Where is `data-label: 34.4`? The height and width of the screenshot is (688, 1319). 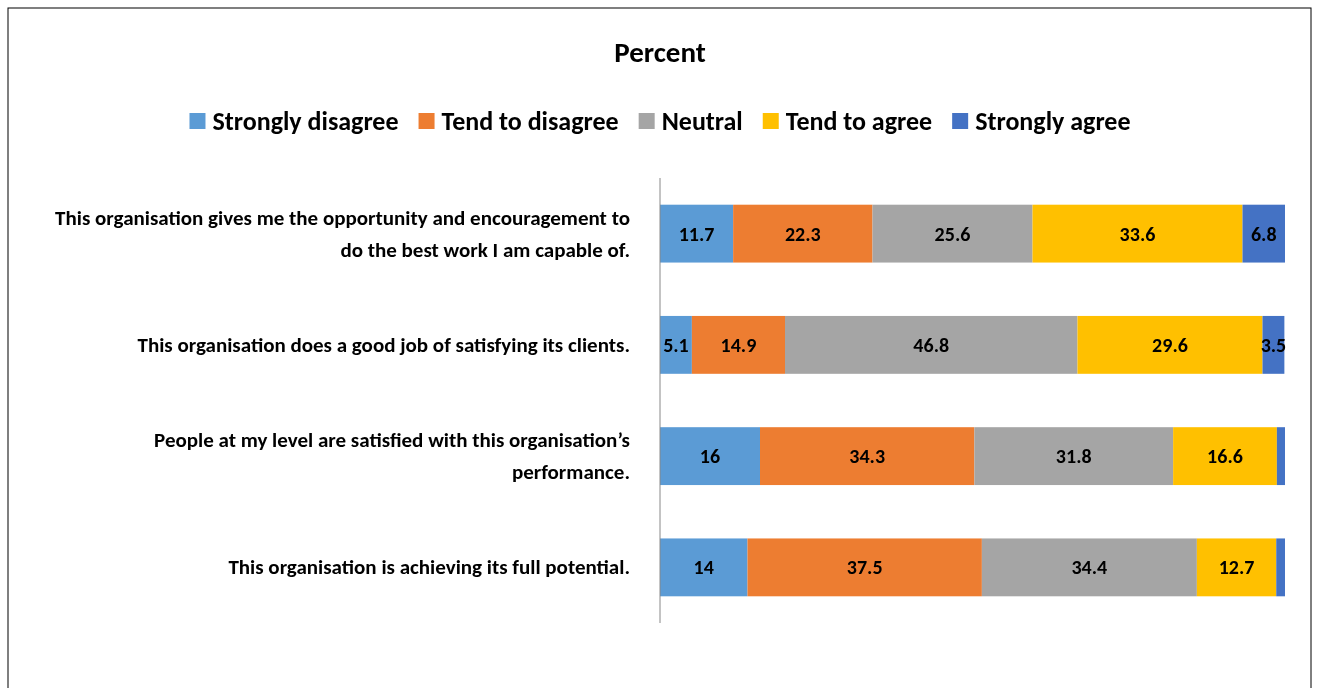
data-label: 34.4 is located at coordinates (1089, 567).